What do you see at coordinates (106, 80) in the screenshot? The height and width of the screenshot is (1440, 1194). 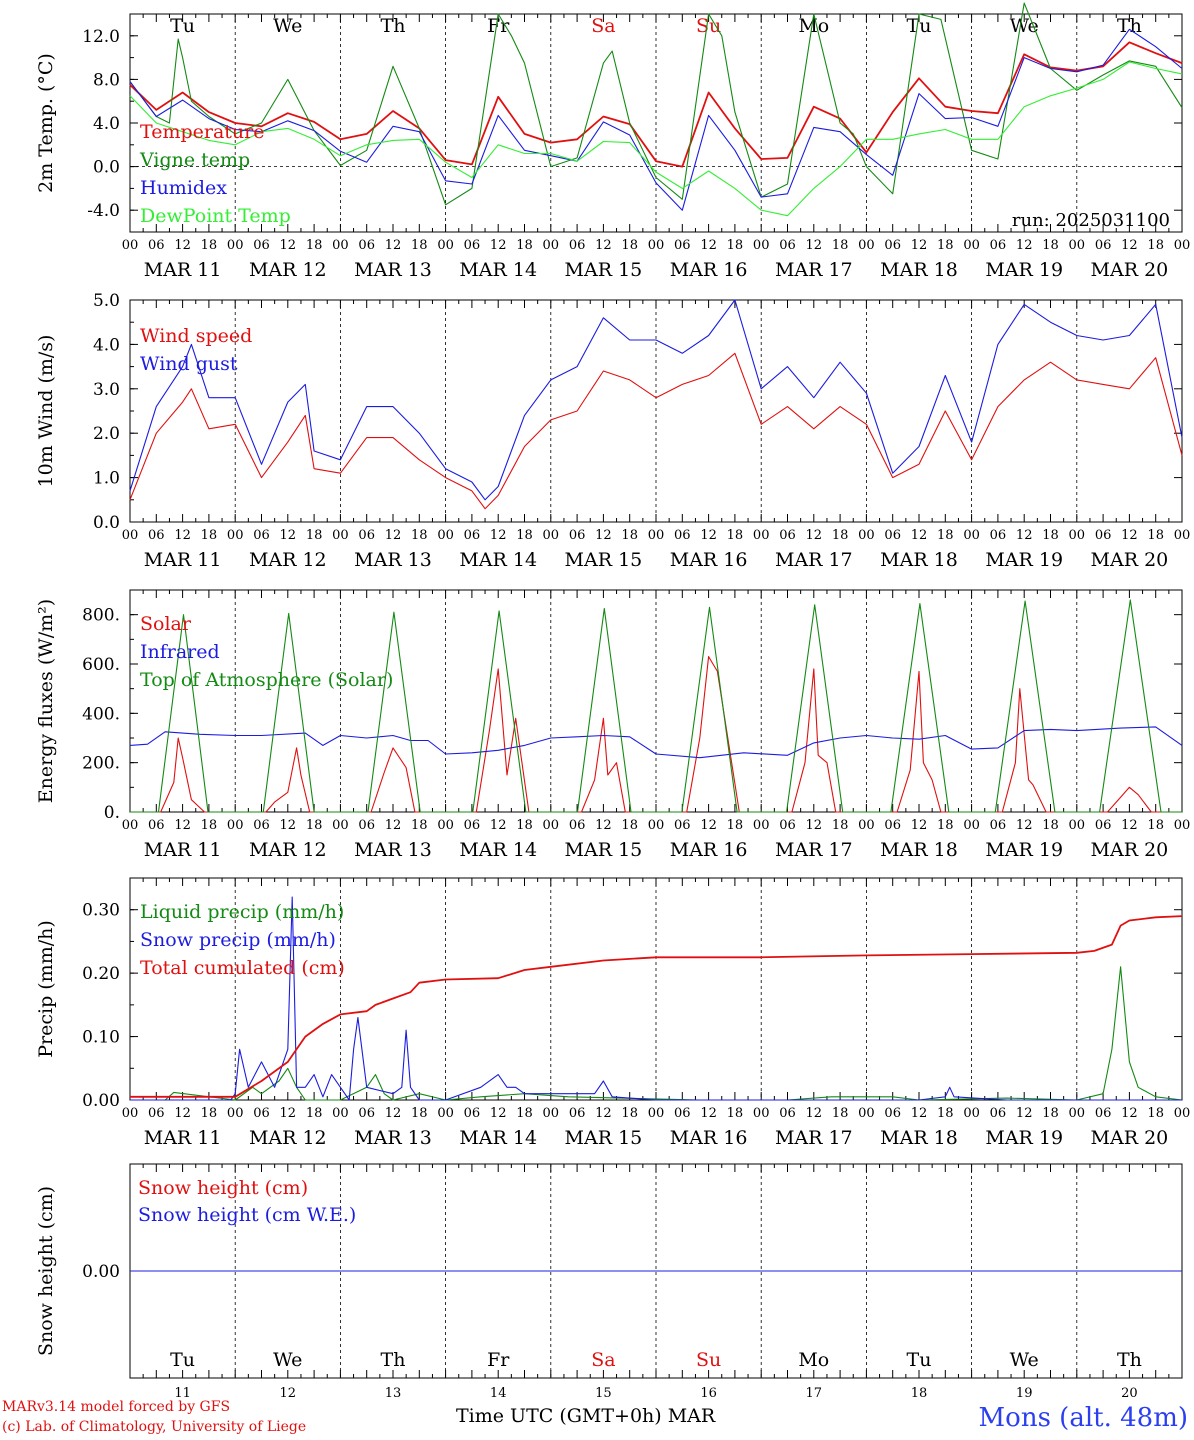 I see `y-tick-label: 8.0` at bounding box center [106, 80].